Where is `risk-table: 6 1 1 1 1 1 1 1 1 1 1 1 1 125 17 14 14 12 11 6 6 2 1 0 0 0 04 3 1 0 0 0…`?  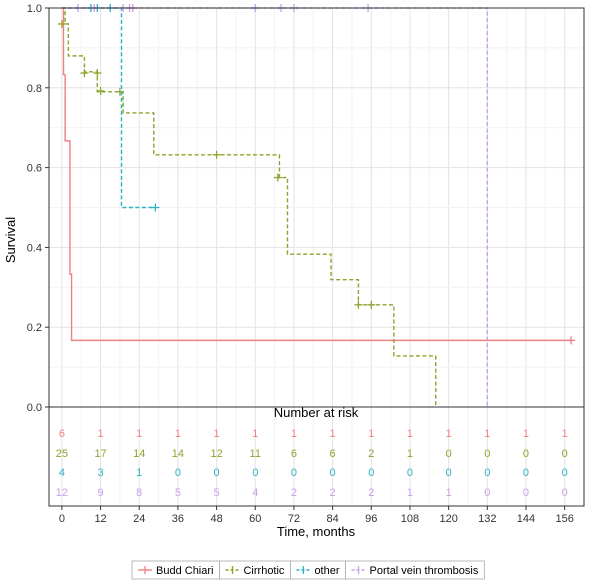
risk-table: 6 1 1 1 1 1 1 1 1 1 1 1 1 125 17 14 14 12 11 6 6 2 1 0 0 0 04 3 1 0 0 0… is located at coordinates (312, 463).